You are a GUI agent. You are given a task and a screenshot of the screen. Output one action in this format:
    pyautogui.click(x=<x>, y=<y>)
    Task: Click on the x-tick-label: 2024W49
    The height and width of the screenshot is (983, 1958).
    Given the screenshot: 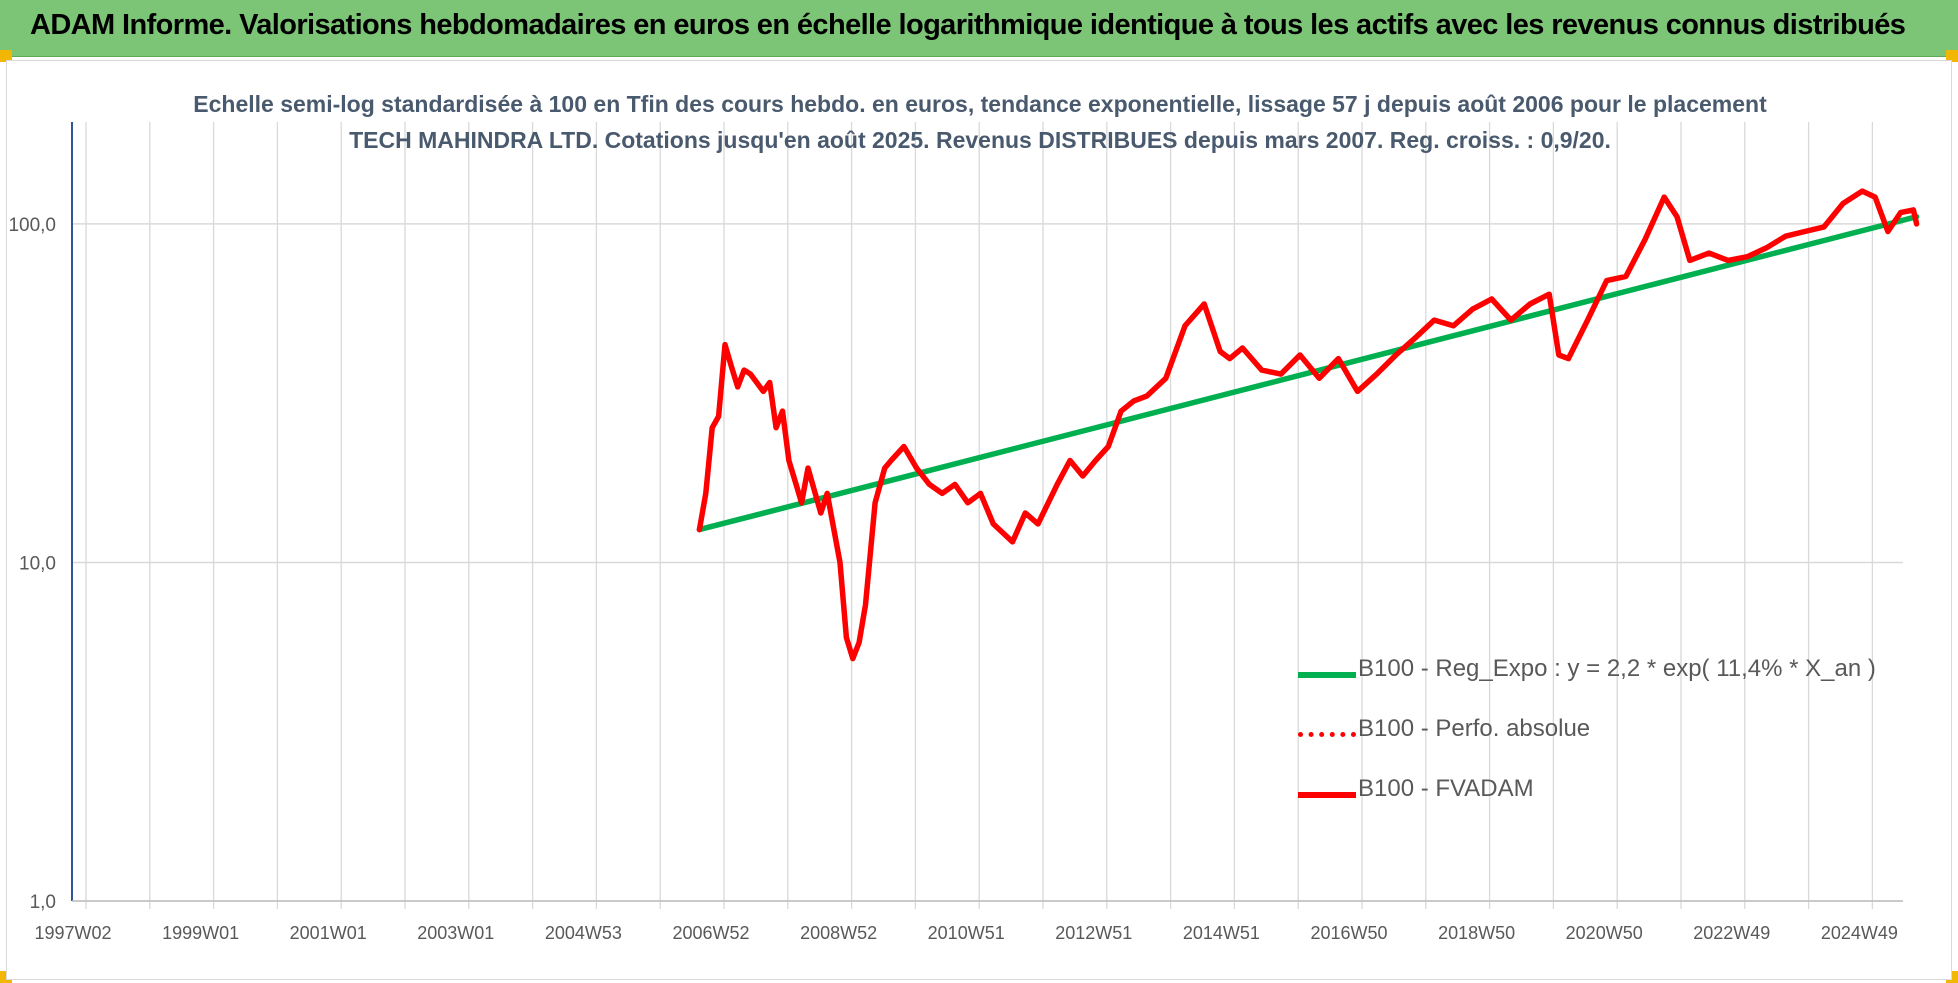 What is the action you would take?
    pyautogui.click(x=1859, y=933)
    